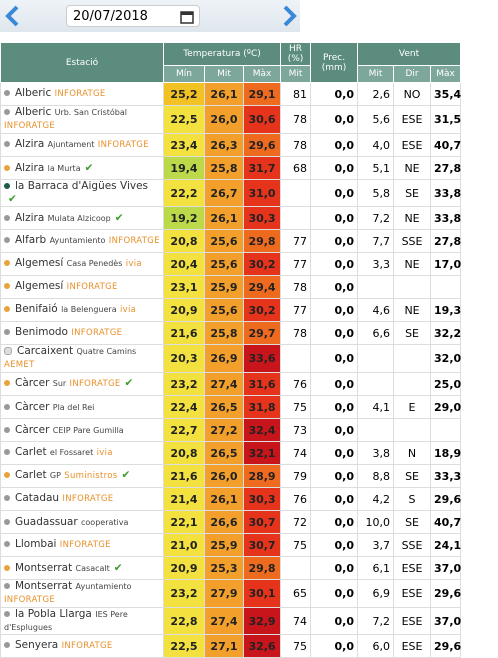  I want to click on value-cell: SE, so click(412, 193).